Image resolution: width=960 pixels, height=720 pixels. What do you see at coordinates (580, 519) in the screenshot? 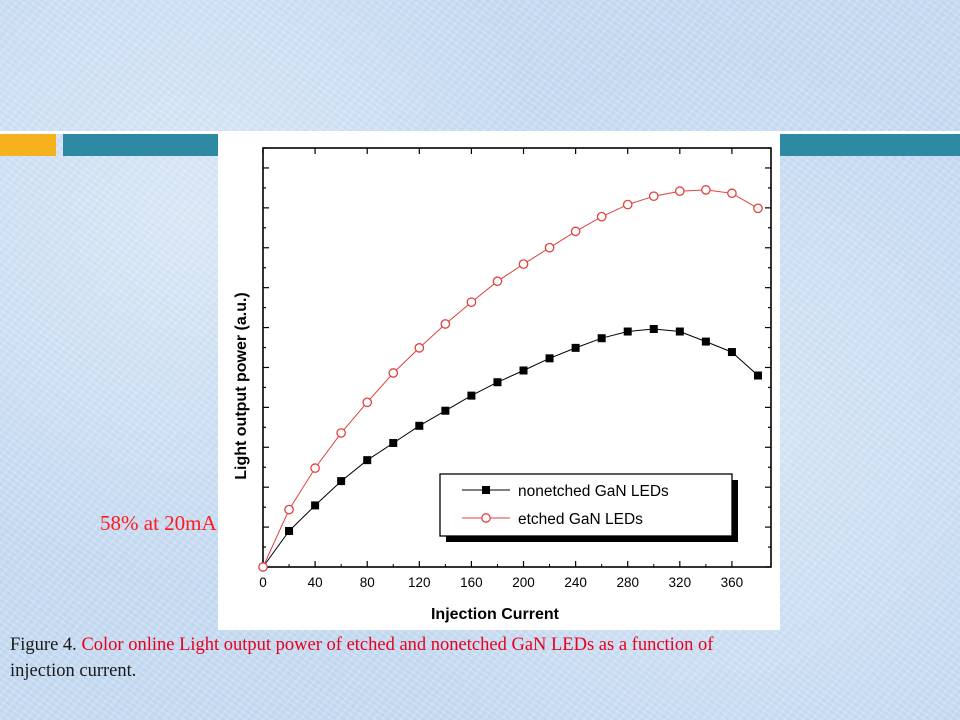
I see `legend-label-etched: etched GaN LEDs` at bounding box center [580, 519].